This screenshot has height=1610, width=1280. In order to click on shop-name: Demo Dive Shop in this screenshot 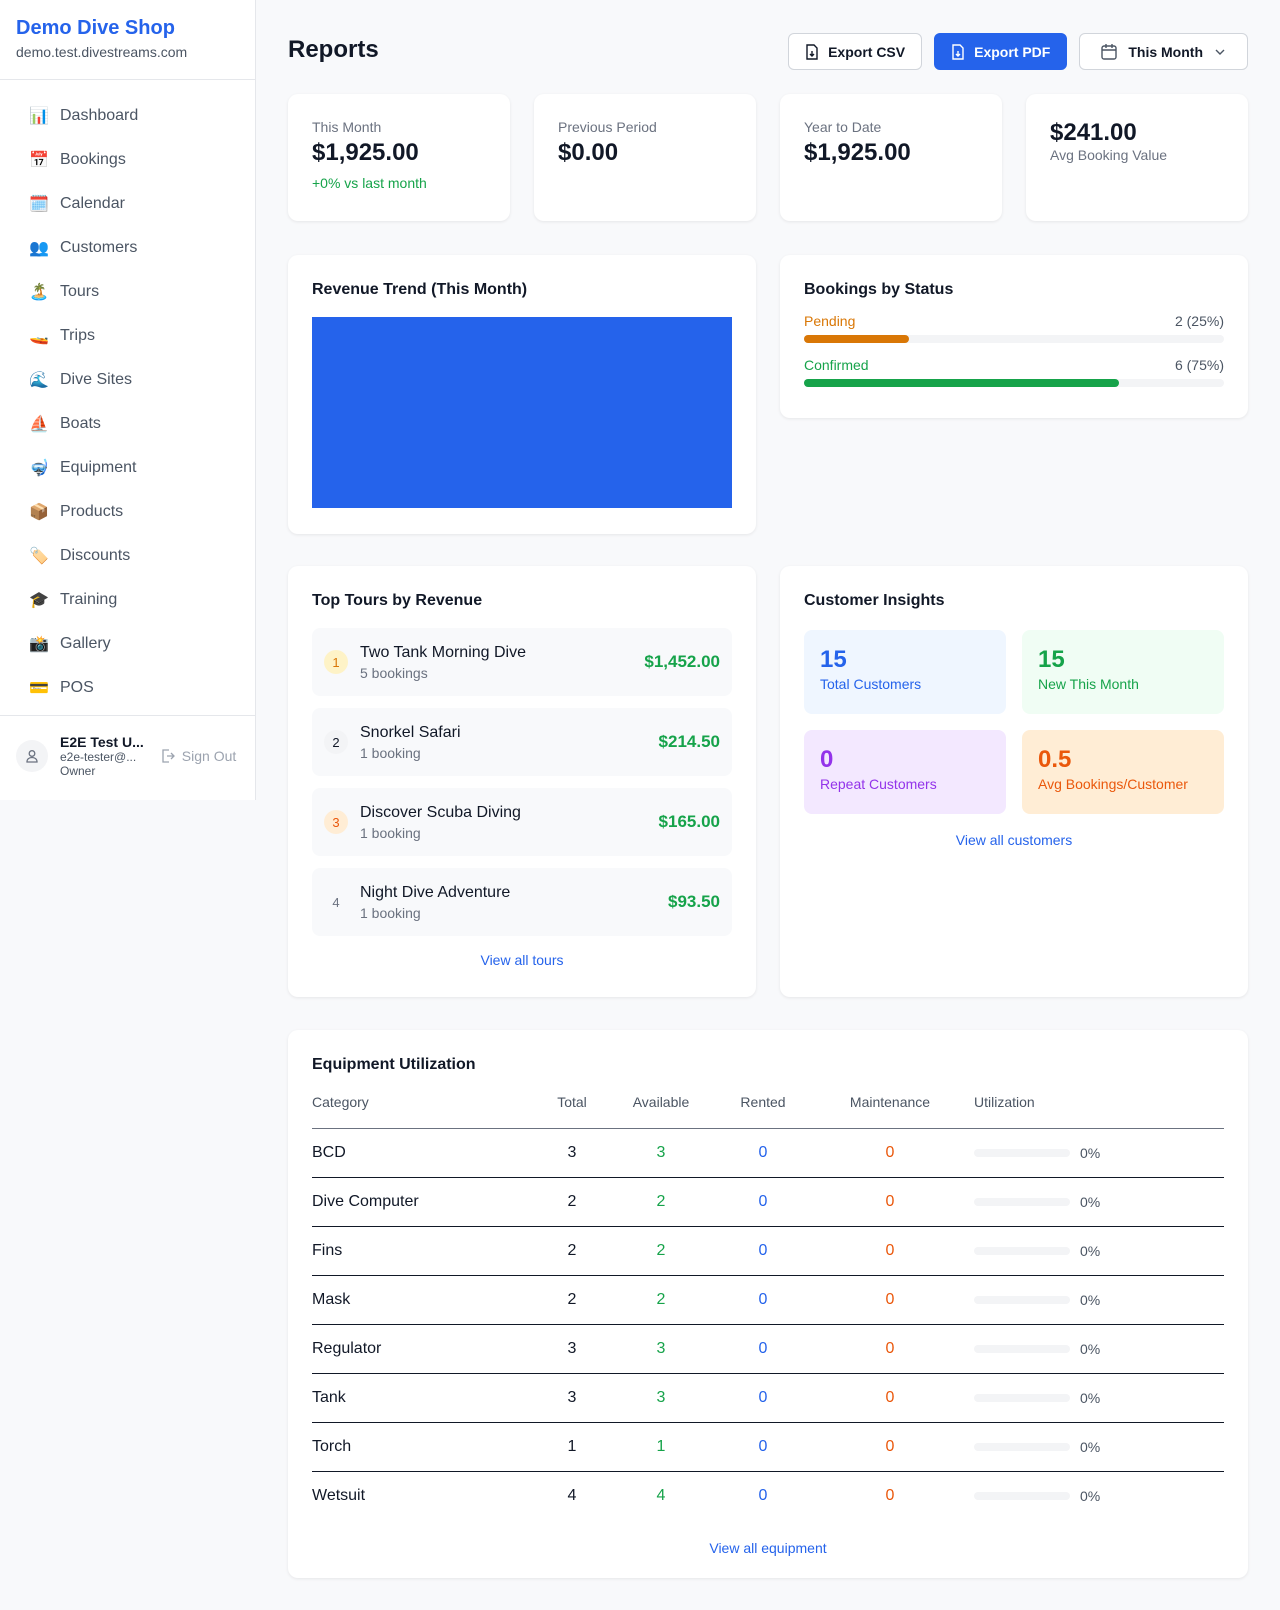, I will do `click(95, 28)`.